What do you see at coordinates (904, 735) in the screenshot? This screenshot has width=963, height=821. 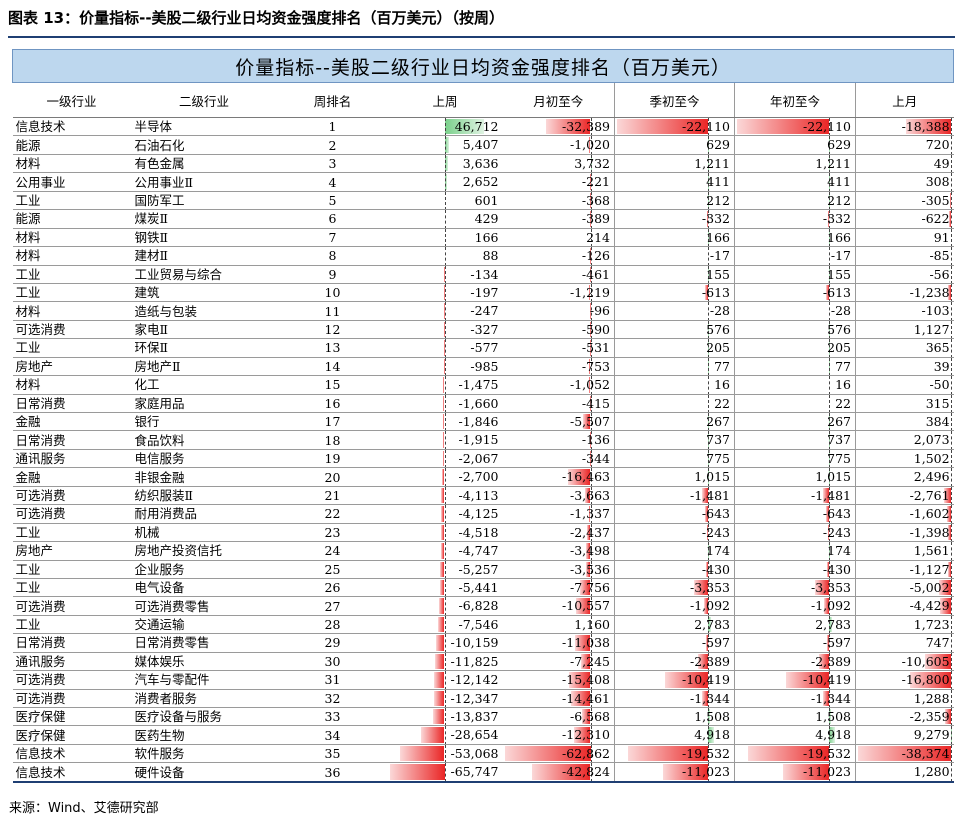 I see `cell-lm: 9,279` at bounding box center [904, 735].